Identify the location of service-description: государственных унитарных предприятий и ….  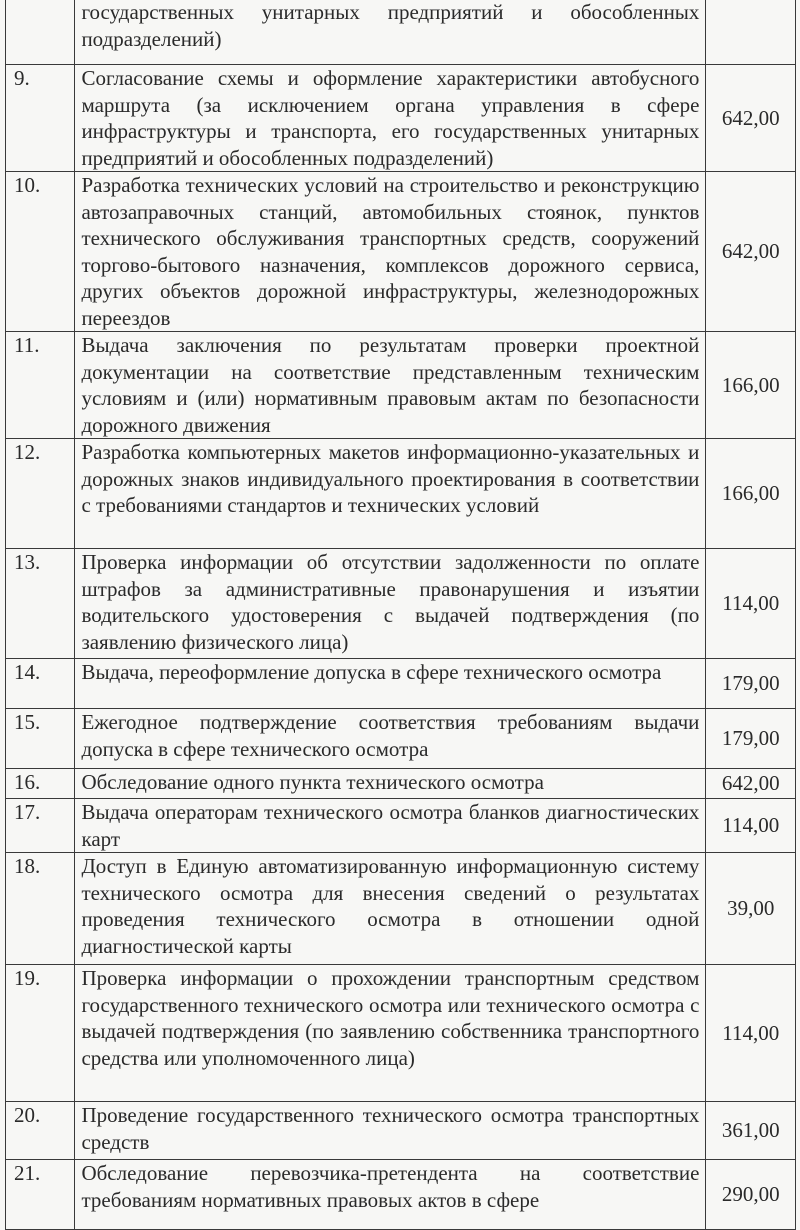
(390, 32).